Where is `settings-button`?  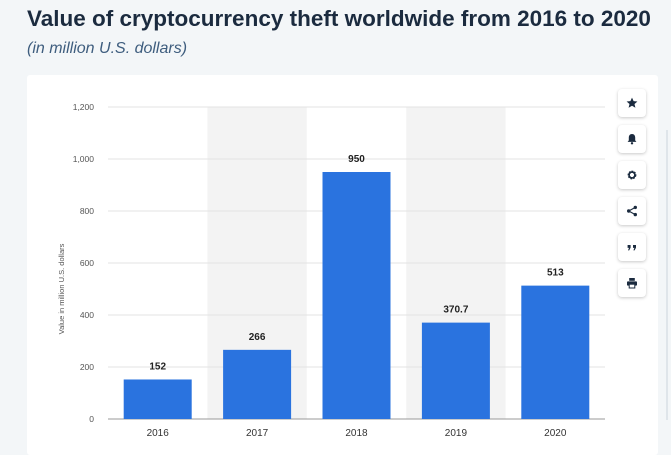
settings-button is located at coordinates (632, 175).